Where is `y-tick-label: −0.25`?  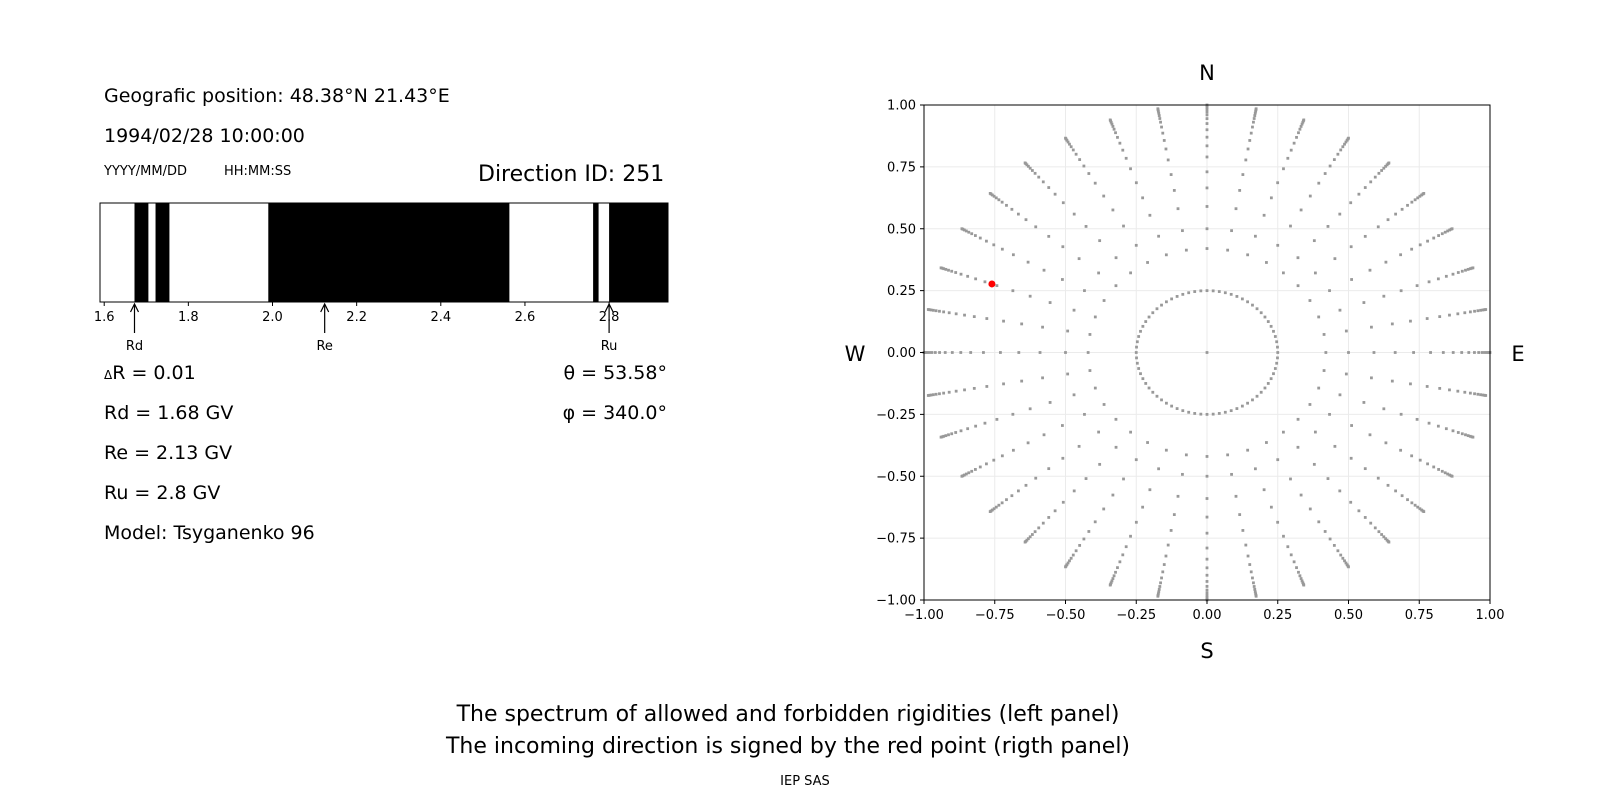 y-tick-label: −0.25 is located at coordinates (896, 415).